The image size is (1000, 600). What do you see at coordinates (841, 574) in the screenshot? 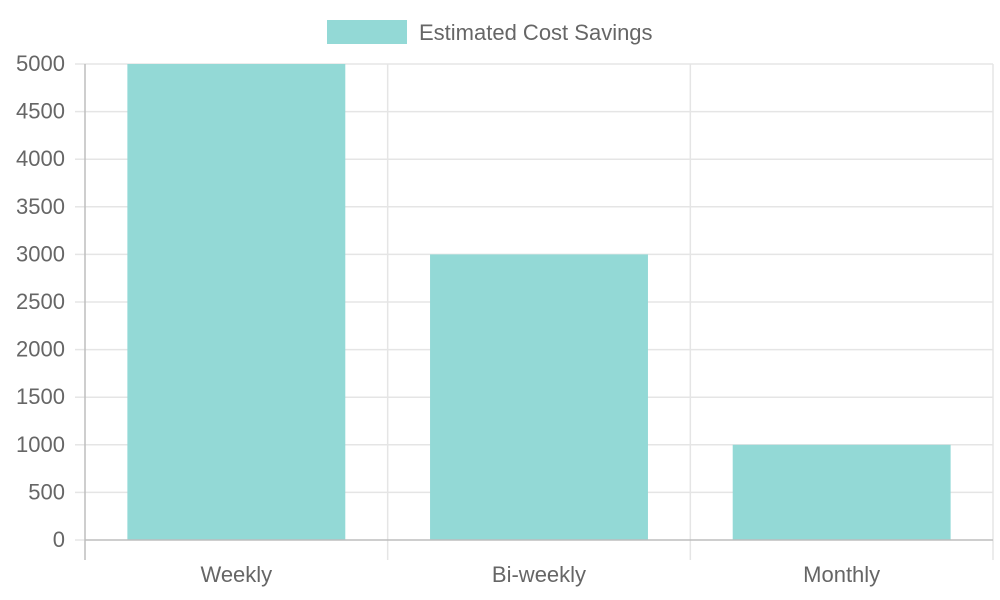
I see `x-tick-label: Monthly` at bounding box center [841, 574].